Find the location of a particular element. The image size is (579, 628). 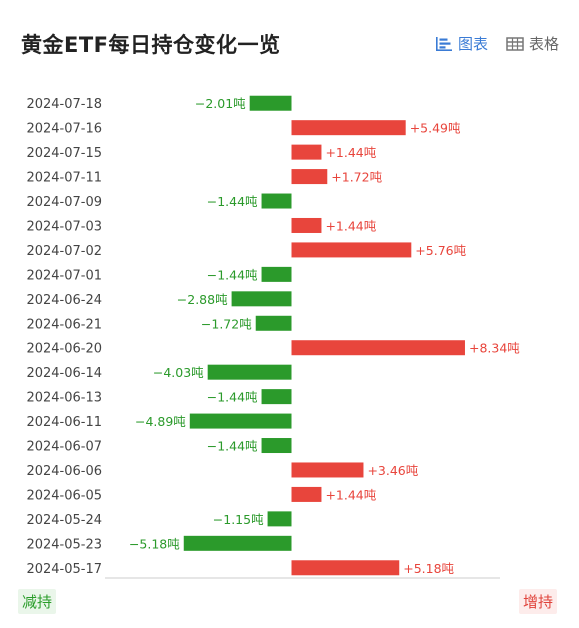

view-switch: 图表 表格 is located at coordinates (497, 43).